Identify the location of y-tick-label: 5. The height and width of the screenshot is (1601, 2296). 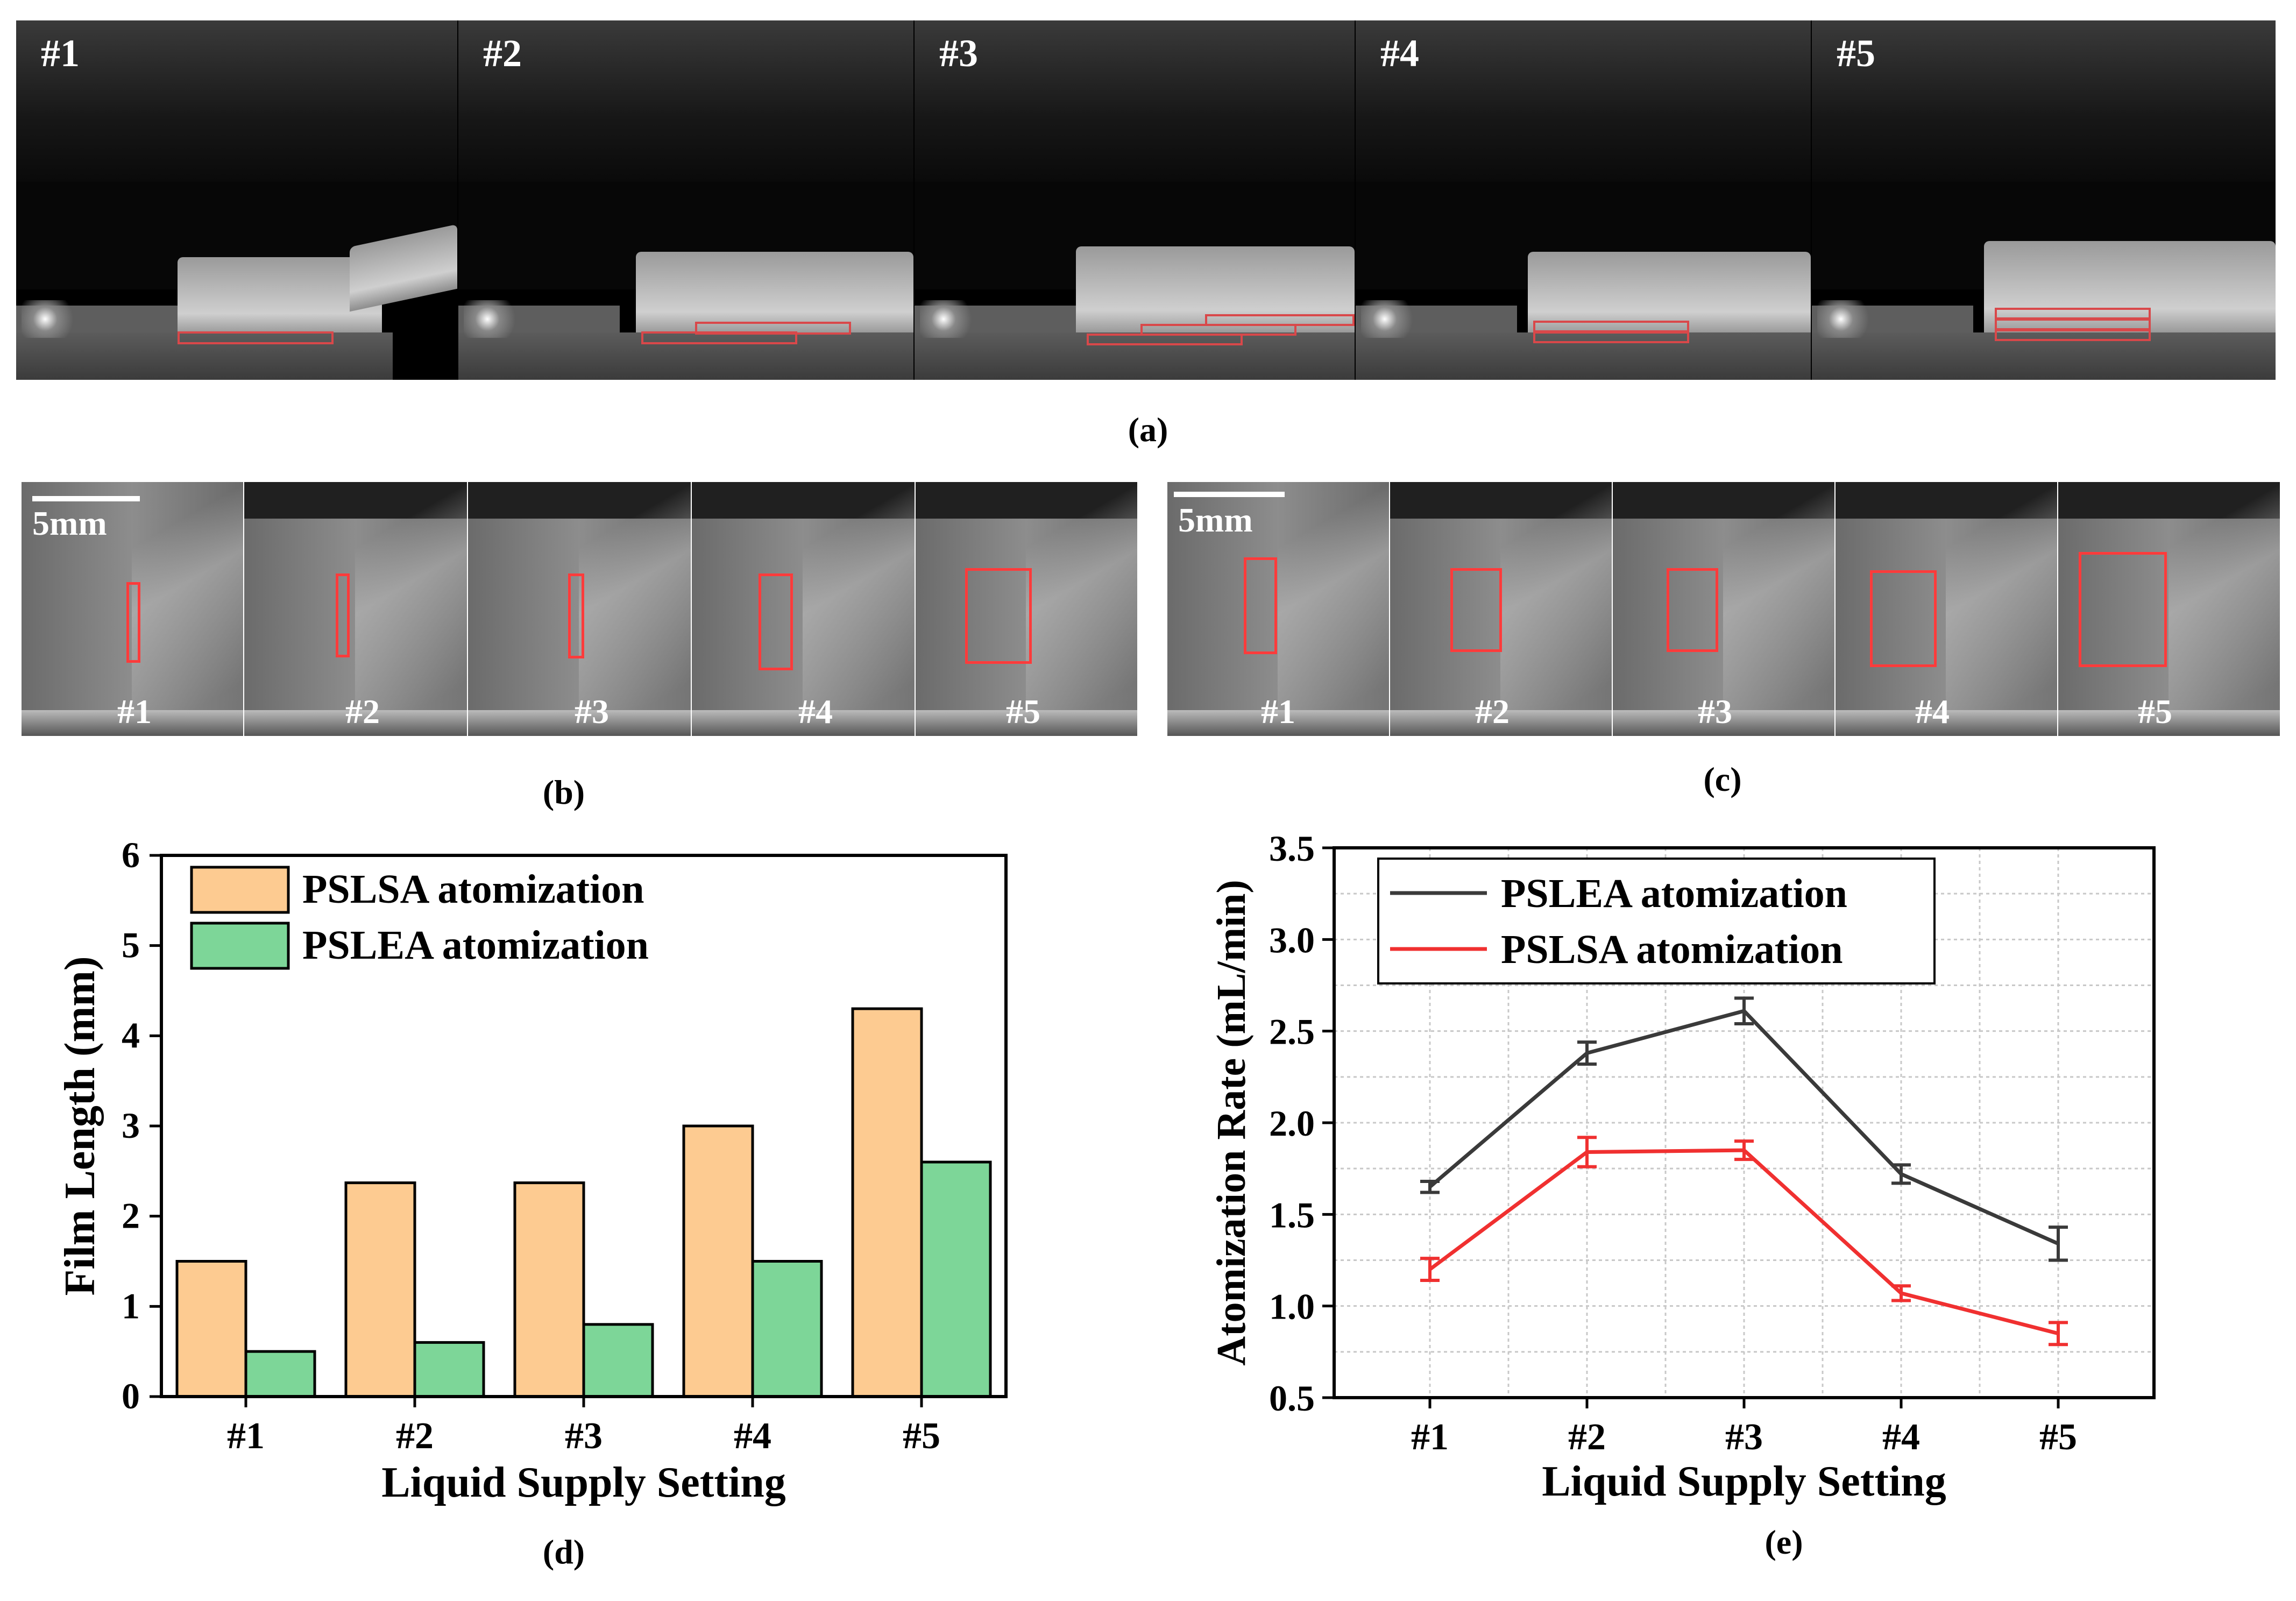
(131, 945).